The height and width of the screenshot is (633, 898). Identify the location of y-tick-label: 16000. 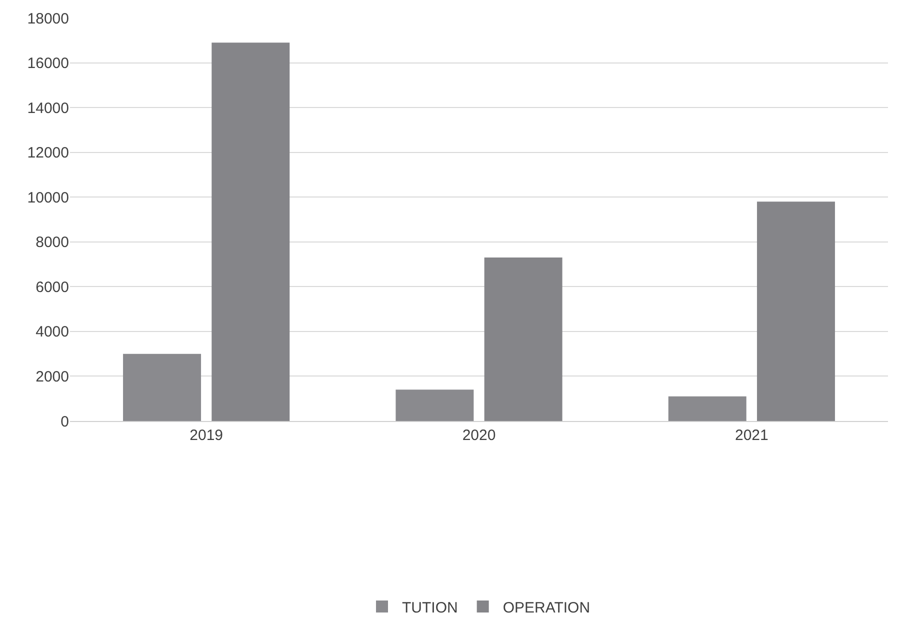
(48, 63).